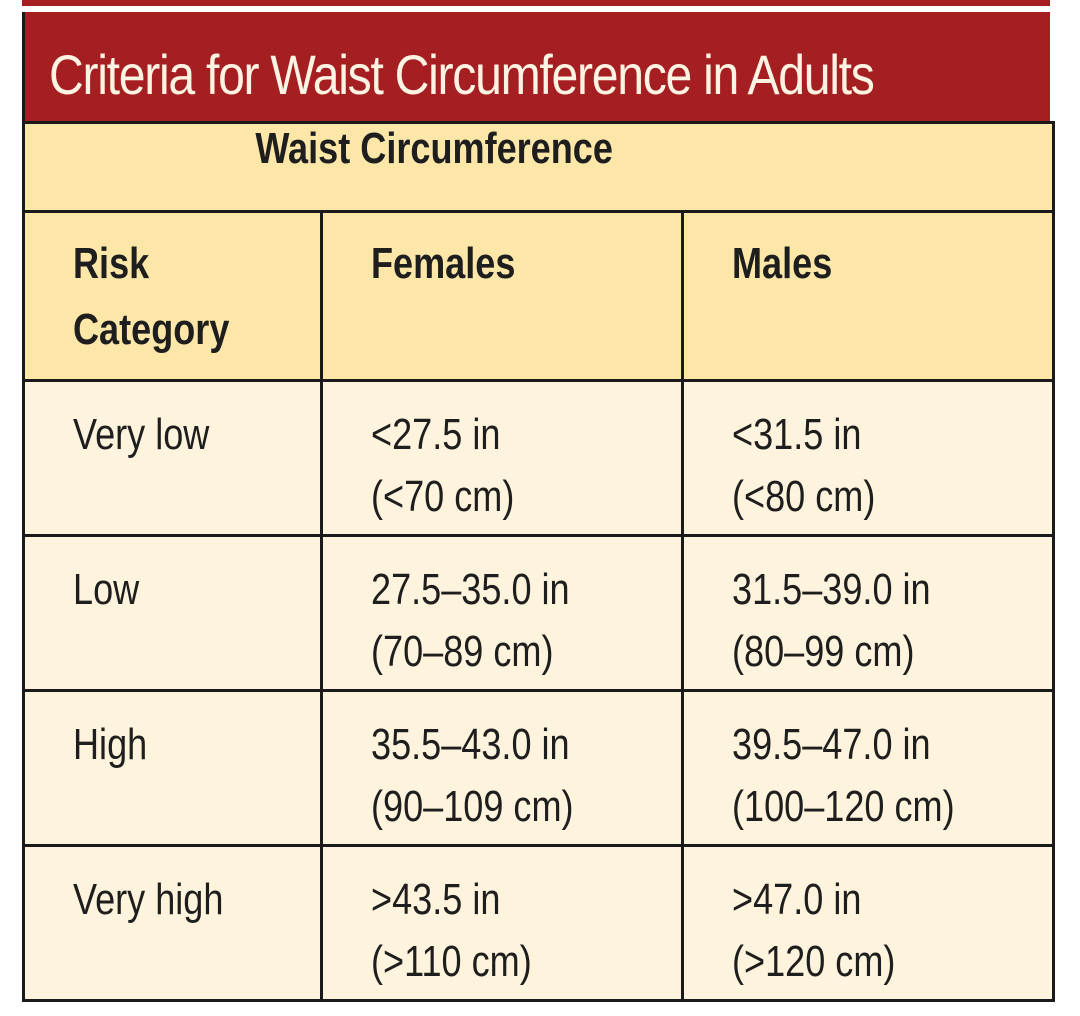  I want to click on males-header-label: Males, so click(782, 263).